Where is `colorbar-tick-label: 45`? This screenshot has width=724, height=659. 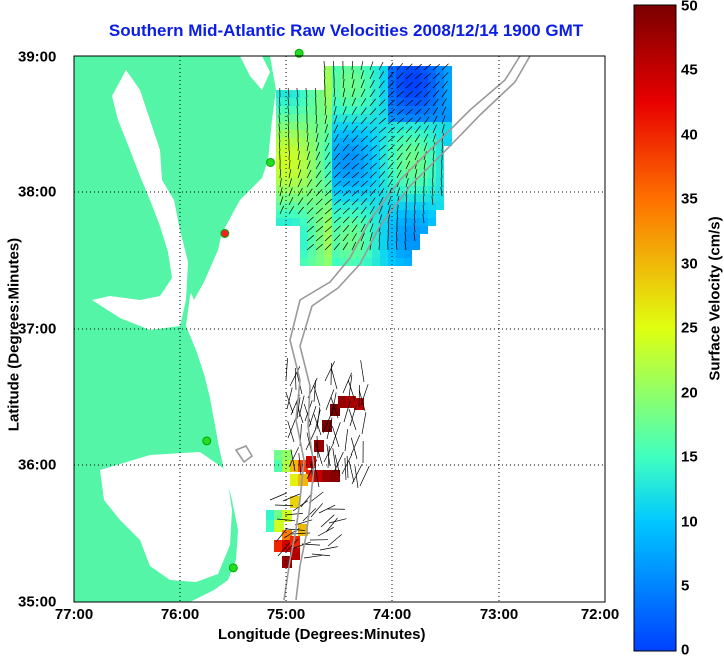 colorbar-tick-label: 45 is located at coordinates (689, 70).